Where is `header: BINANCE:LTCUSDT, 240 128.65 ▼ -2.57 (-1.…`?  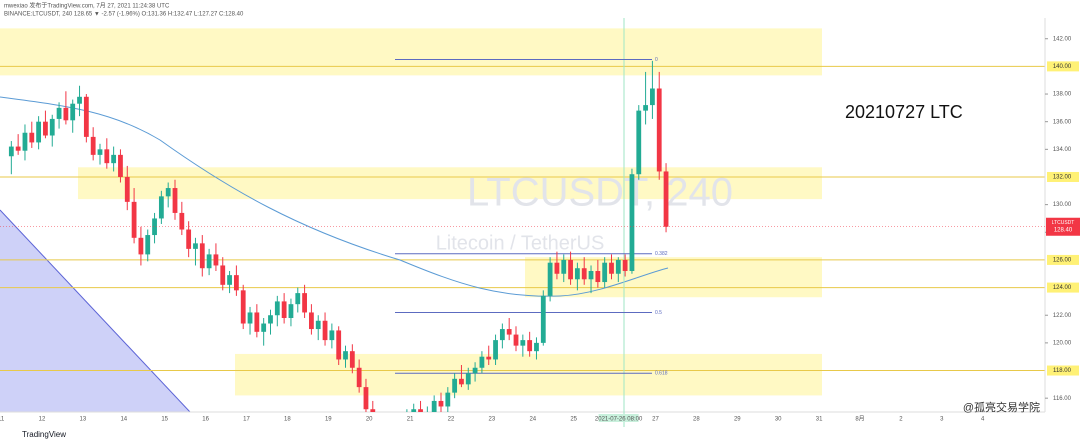 header: BINANCE:LTCUSDT, 240 128.65 ▼ -2.57 (-1.… is located at coordinates (124, 15).